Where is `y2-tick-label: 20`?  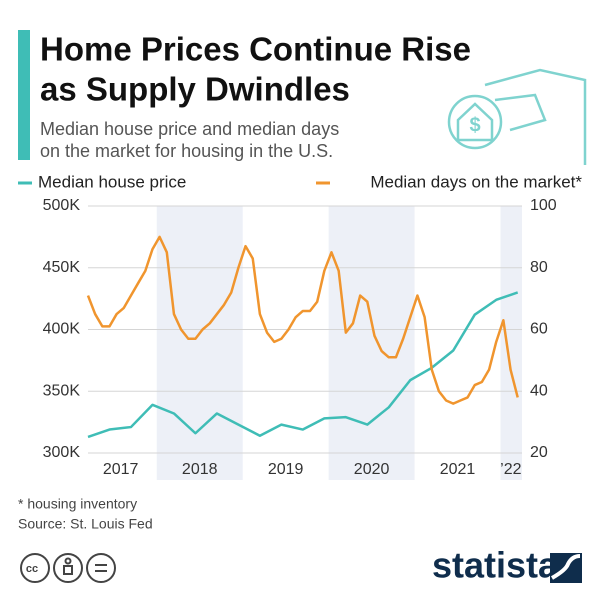
y2-tick-label: 20 is located at coordinates (539, 452).